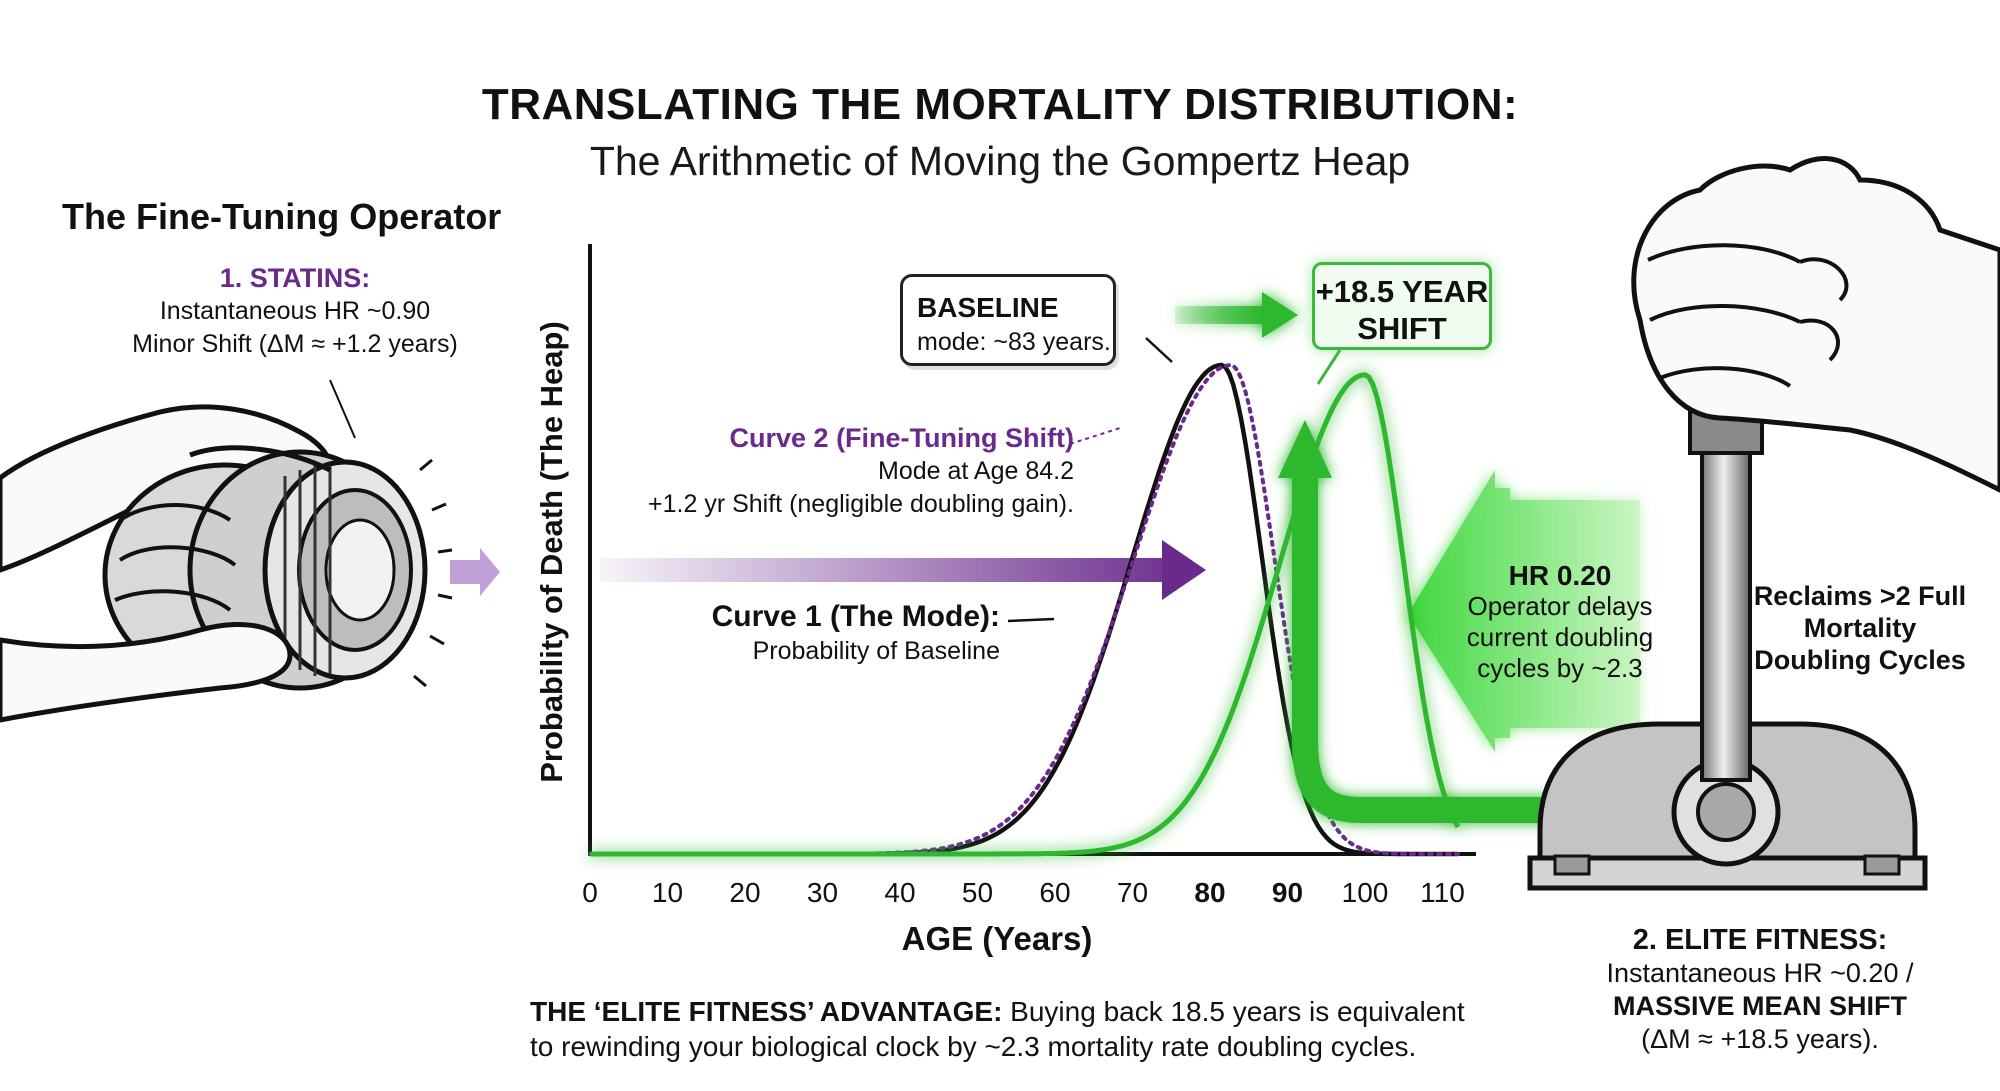 This screenshot has height=1091, width=2000. Describe the element at coordinates (1560, 606) in the screenshot. I see `hr-line1: Operator delays` at that location.